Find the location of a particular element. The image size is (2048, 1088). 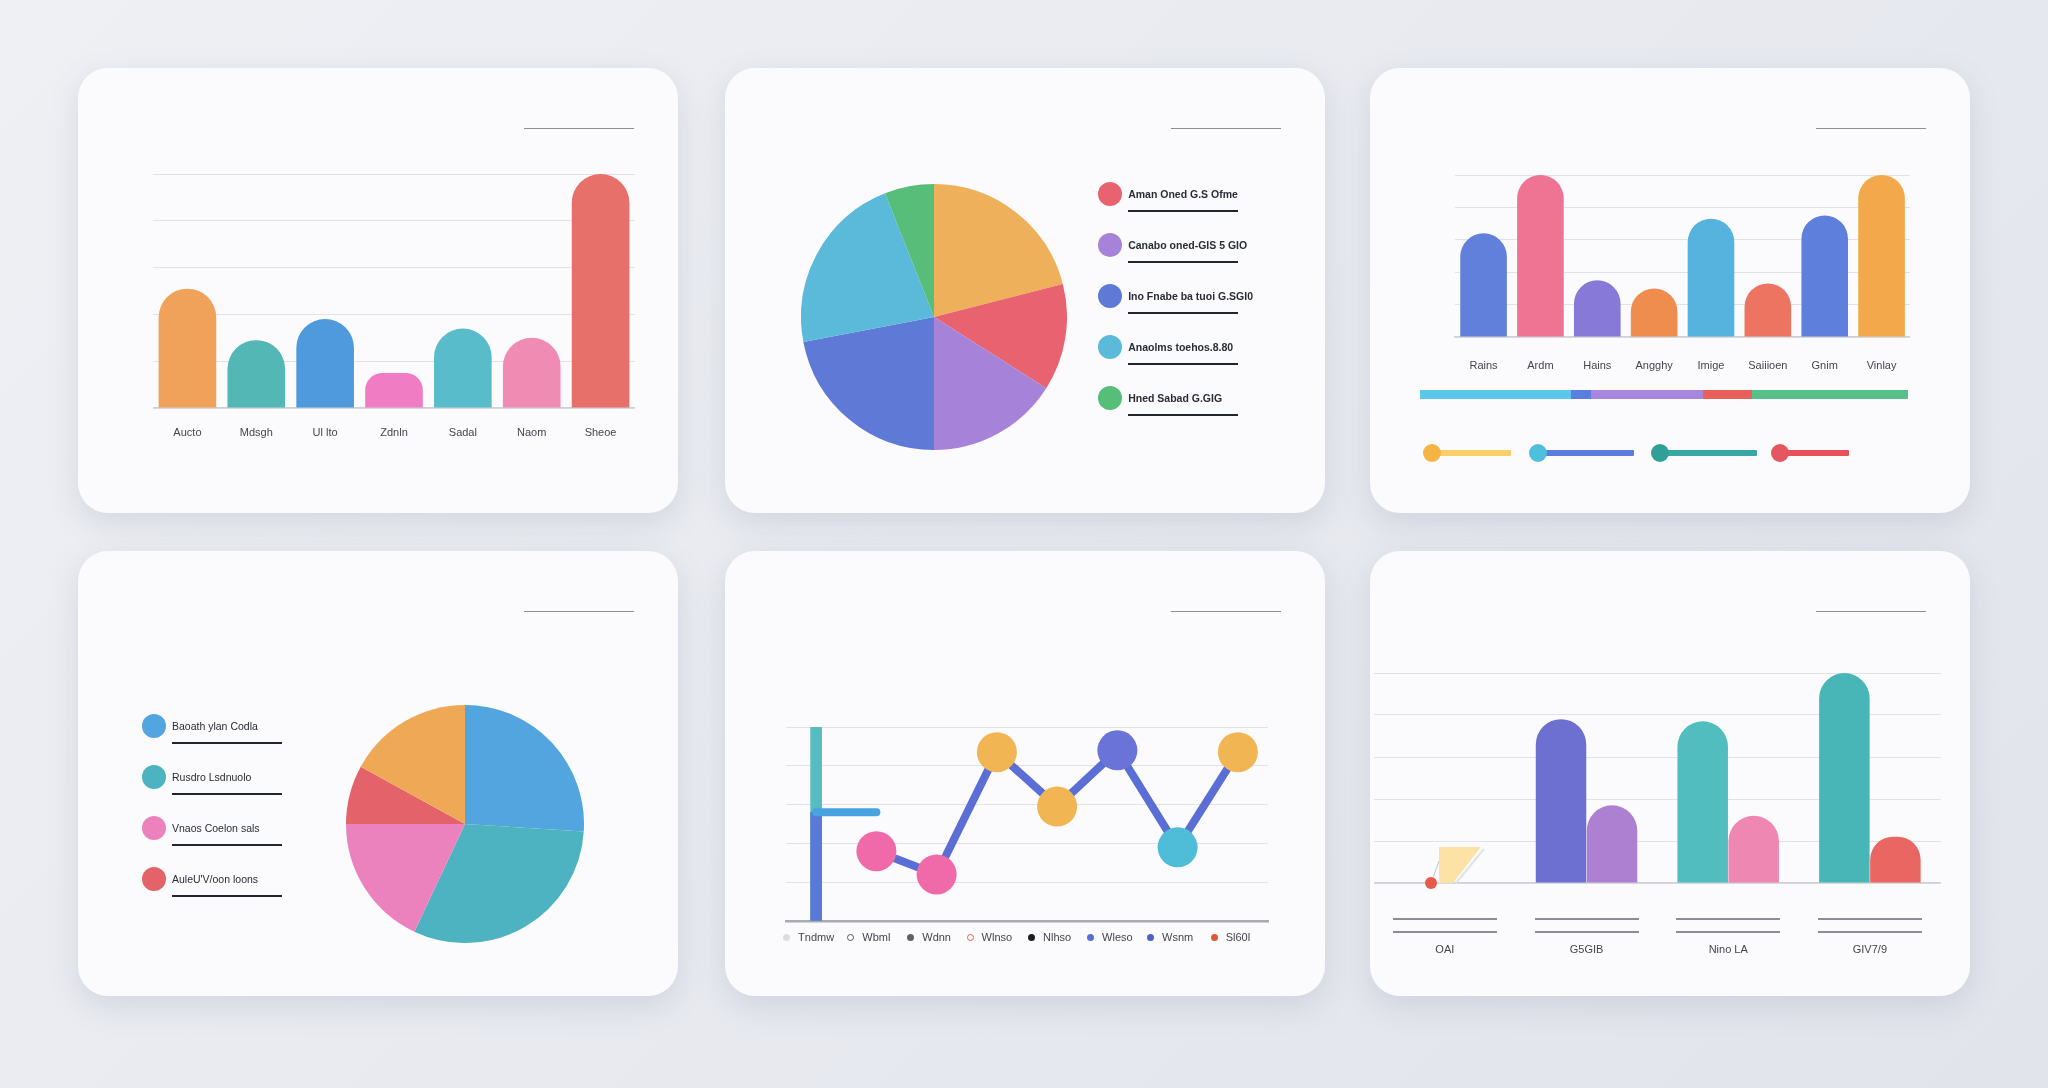

x-tick-label: Sl60l is located at coordinates (1238, 936).